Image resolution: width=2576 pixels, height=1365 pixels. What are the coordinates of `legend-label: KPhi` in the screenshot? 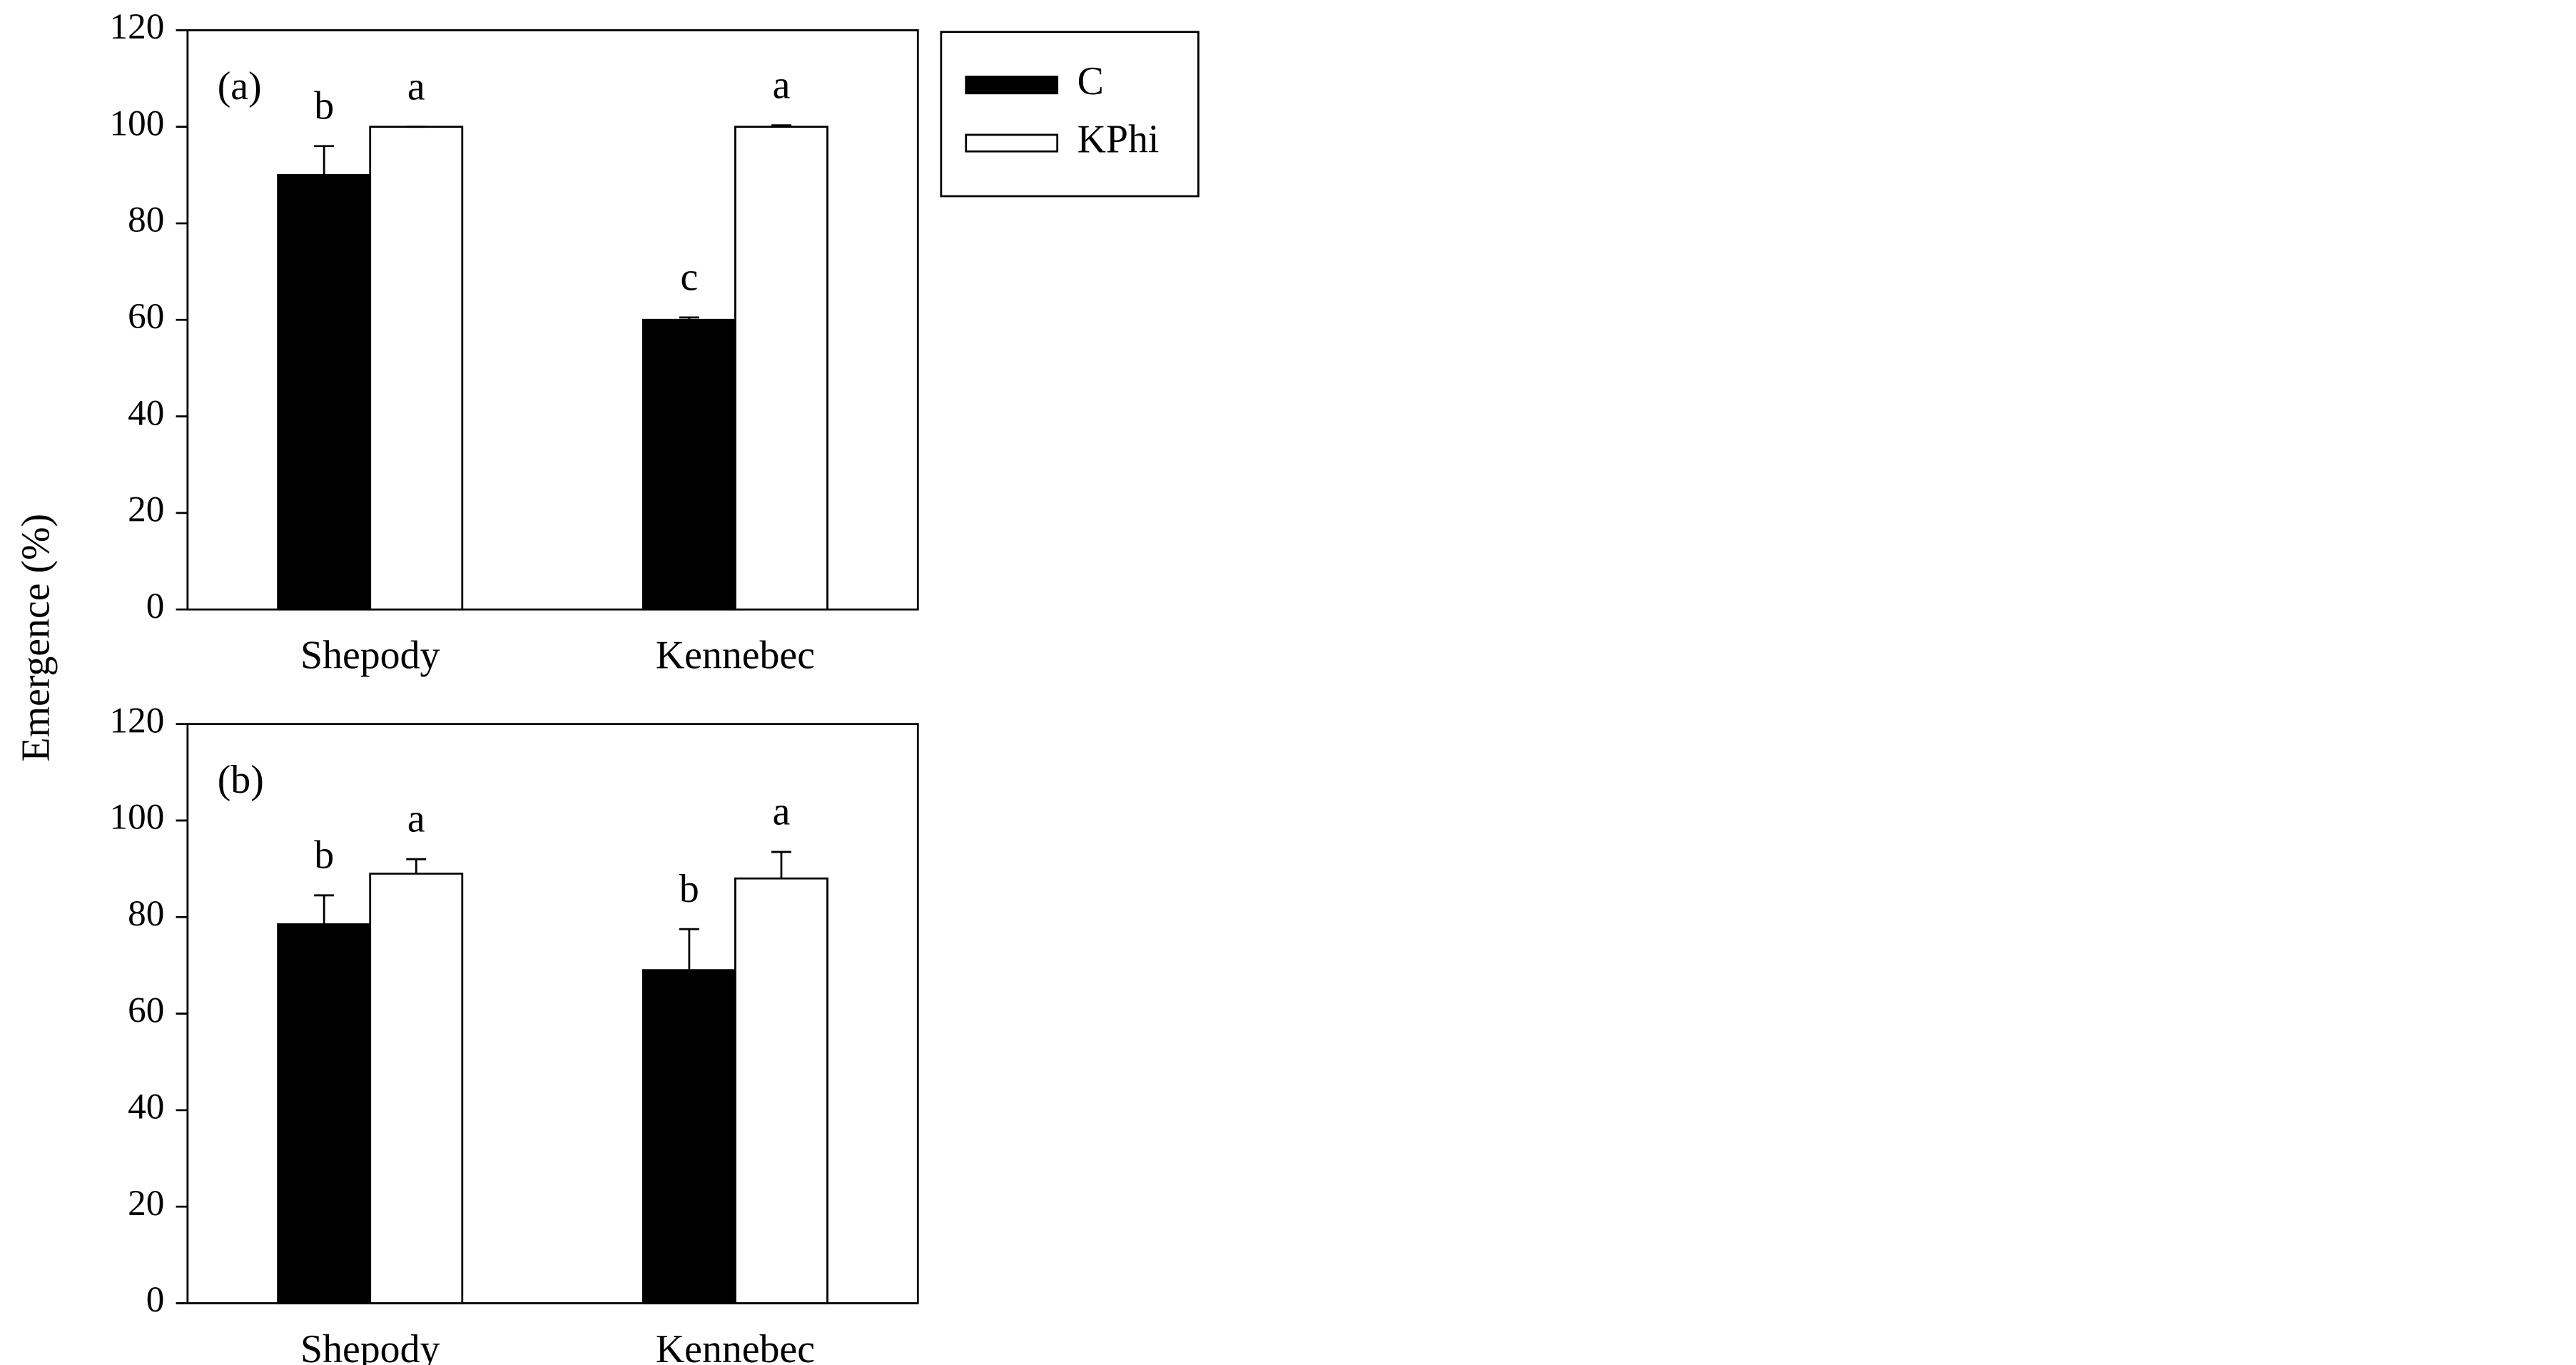 It's located at (1118, 139).